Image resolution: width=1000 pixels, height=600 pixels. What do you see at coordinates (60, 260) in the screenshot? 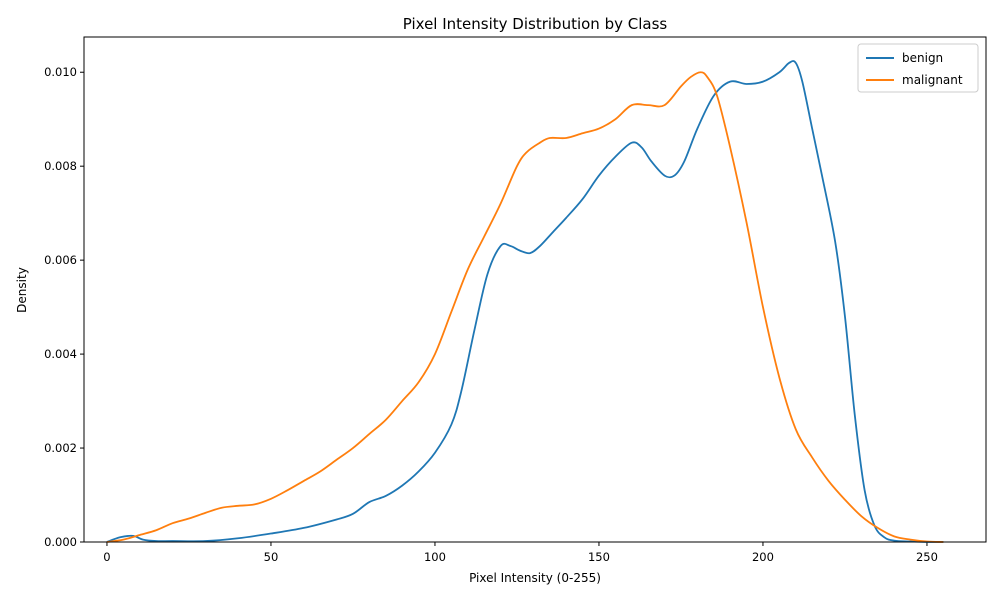
I see `y-tick-label: 0.006` at bounding box center [60, 260].